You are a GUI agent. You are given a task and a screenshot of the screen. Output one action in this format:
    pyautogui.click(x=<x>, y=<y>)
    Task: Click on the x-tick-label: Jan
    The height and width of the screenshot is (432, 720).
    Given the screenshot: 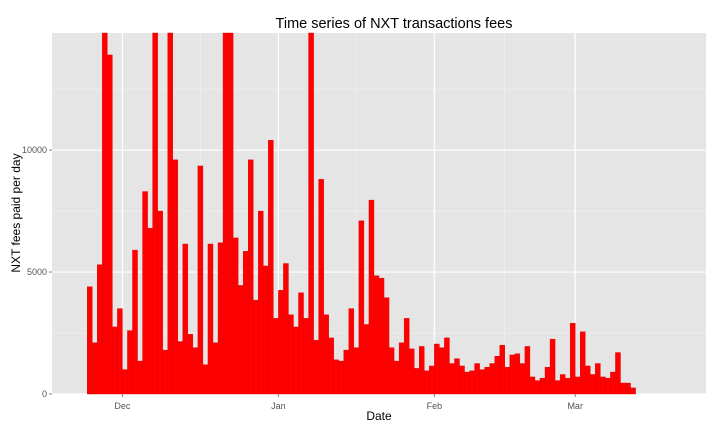 What is the action you would take?
    pyautogui.click(x=278, y=406)
    